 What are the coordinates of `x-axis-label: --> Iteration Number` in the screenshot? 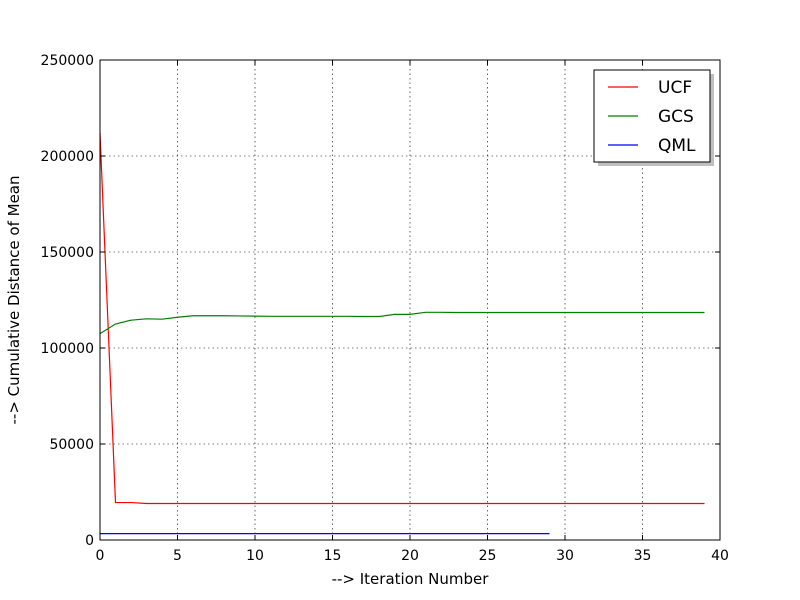 It's located at (411, 579).